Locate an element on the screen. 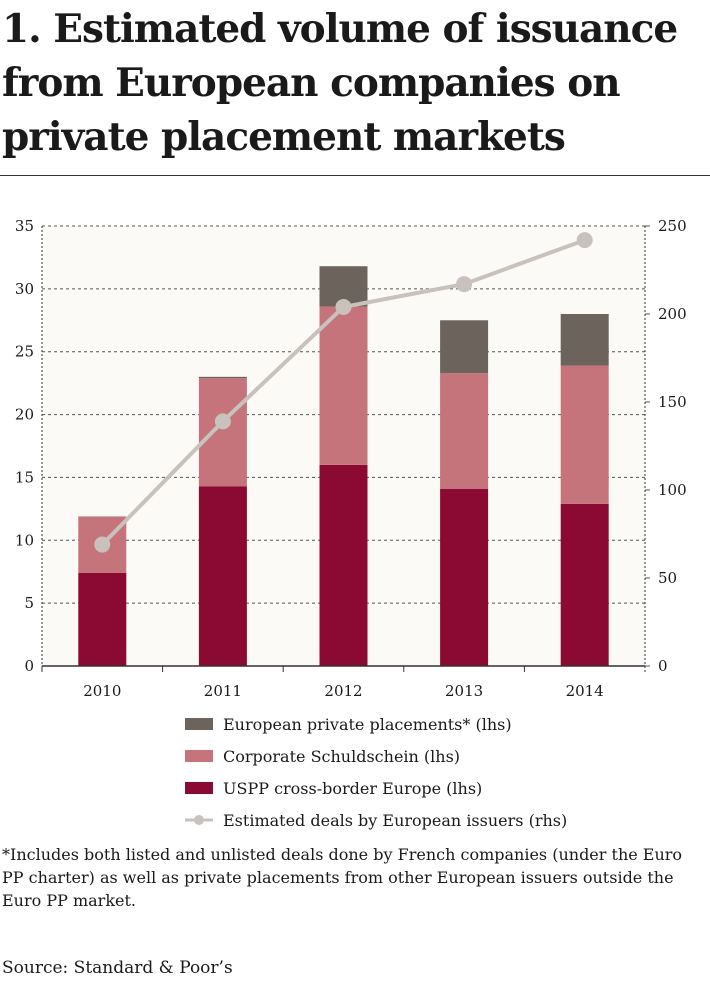 This screenshot has width=710, height=984. y-right-tick-label: 250 is located at coordinates (672, 226).